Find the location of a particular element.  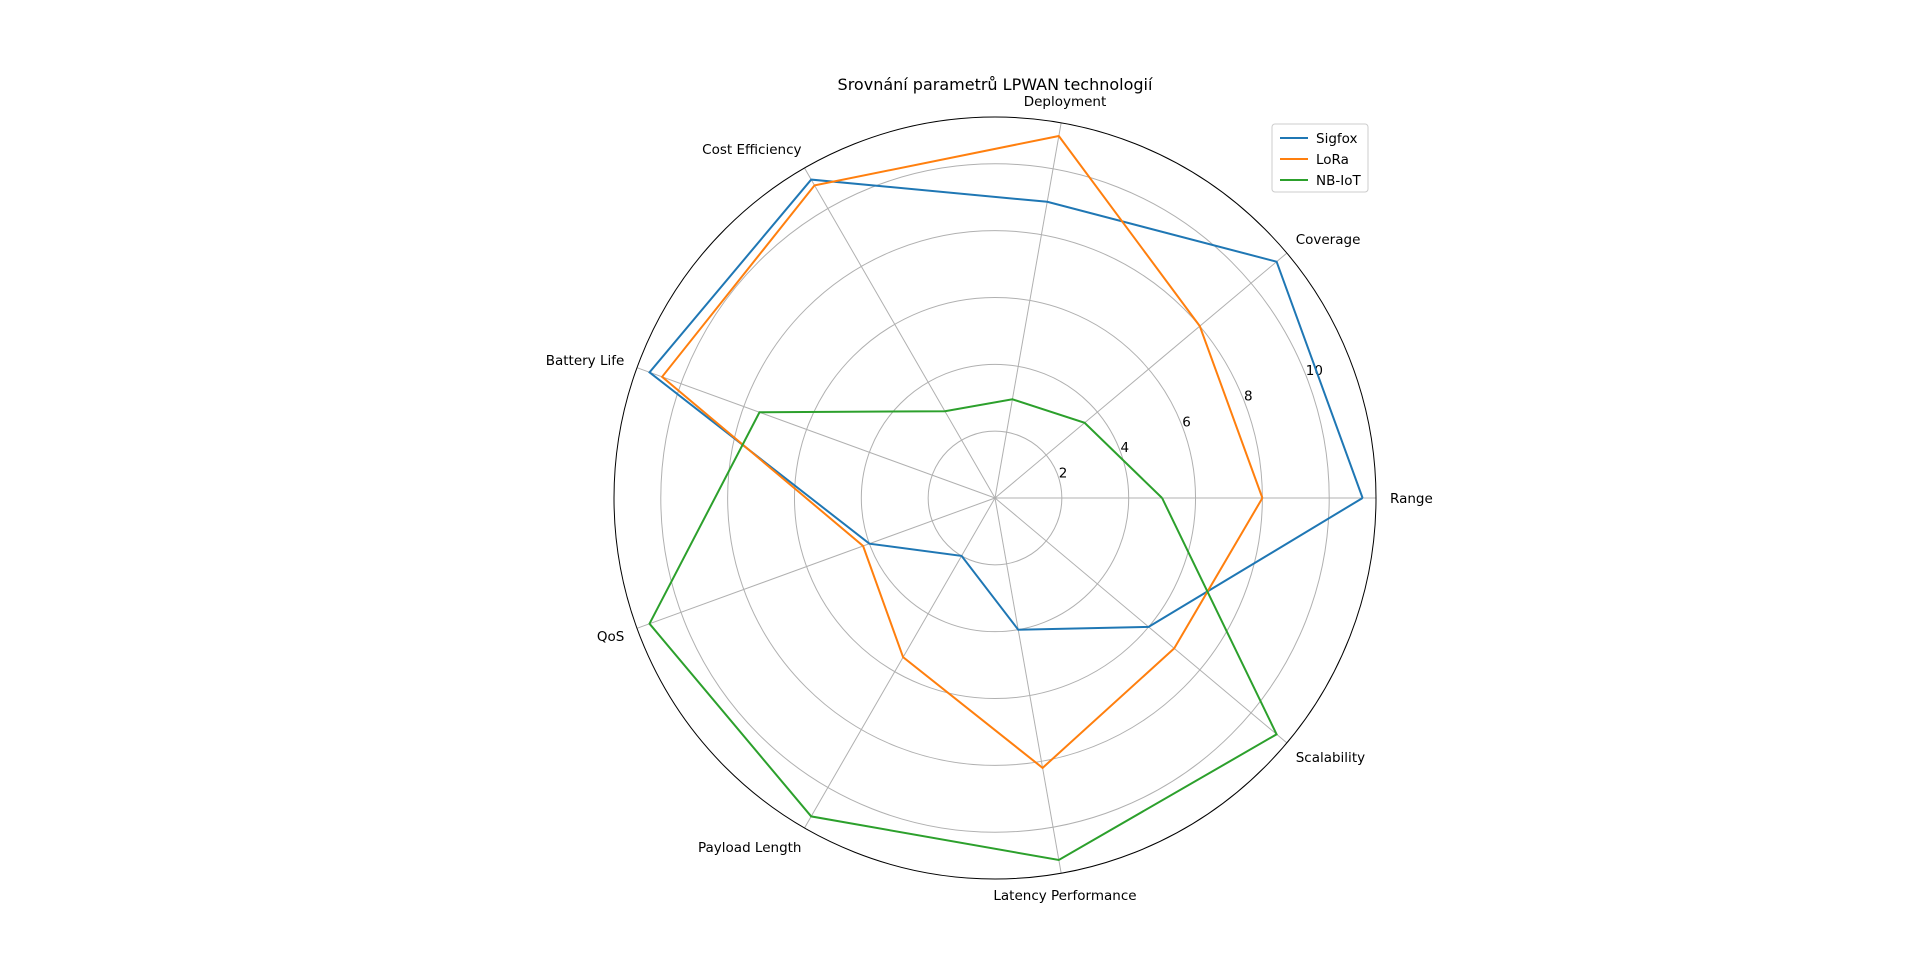

legend-label: Sigfox is located at coordinates (1336, 139).